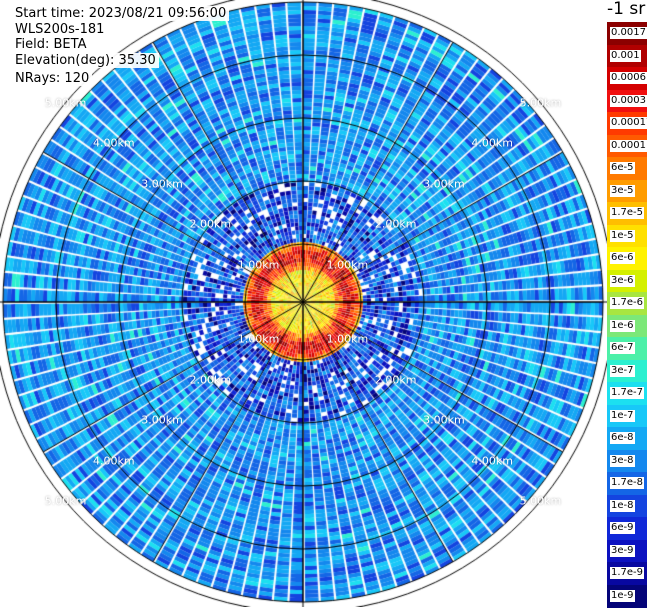 This screenshot has width=647, height=608. I want to click on colorbar-tick-label: 1.7e-7, so click(627, 393).